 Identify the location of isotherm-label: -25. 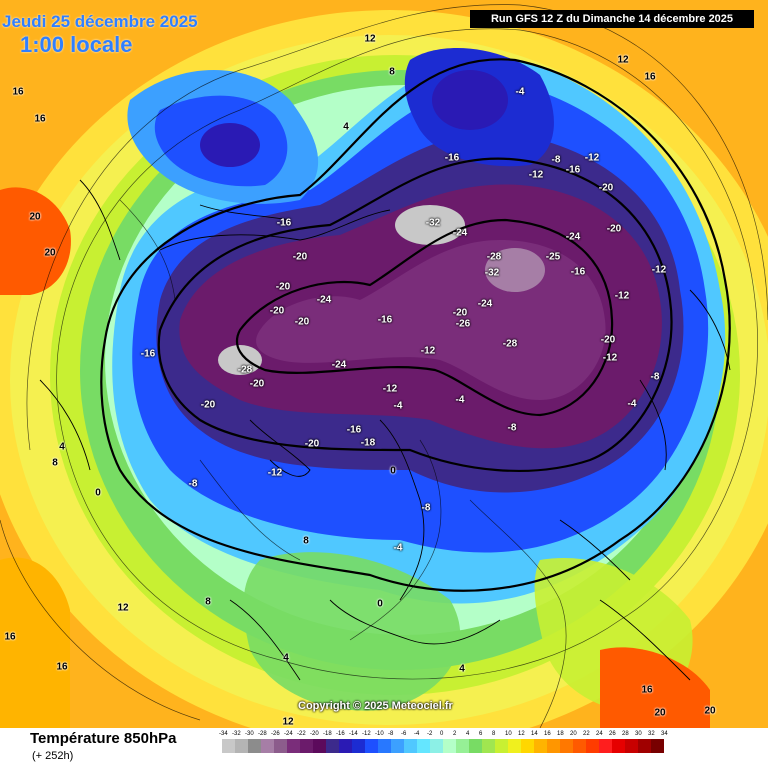
(553, 257).